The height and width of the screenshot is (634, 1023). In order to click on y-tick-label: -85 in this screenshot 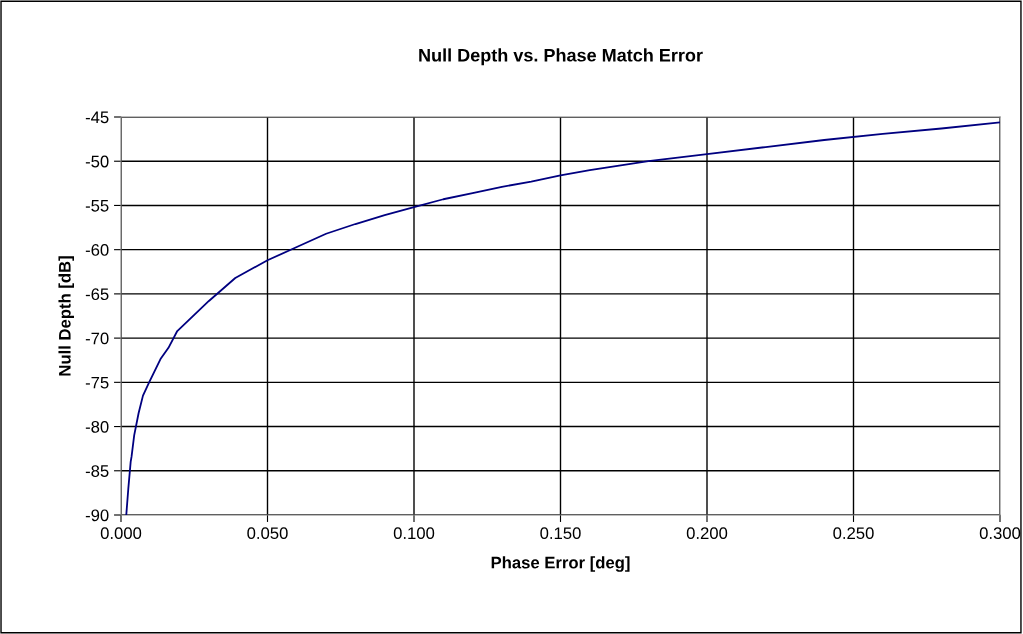, I will do `click(97, 471)`.